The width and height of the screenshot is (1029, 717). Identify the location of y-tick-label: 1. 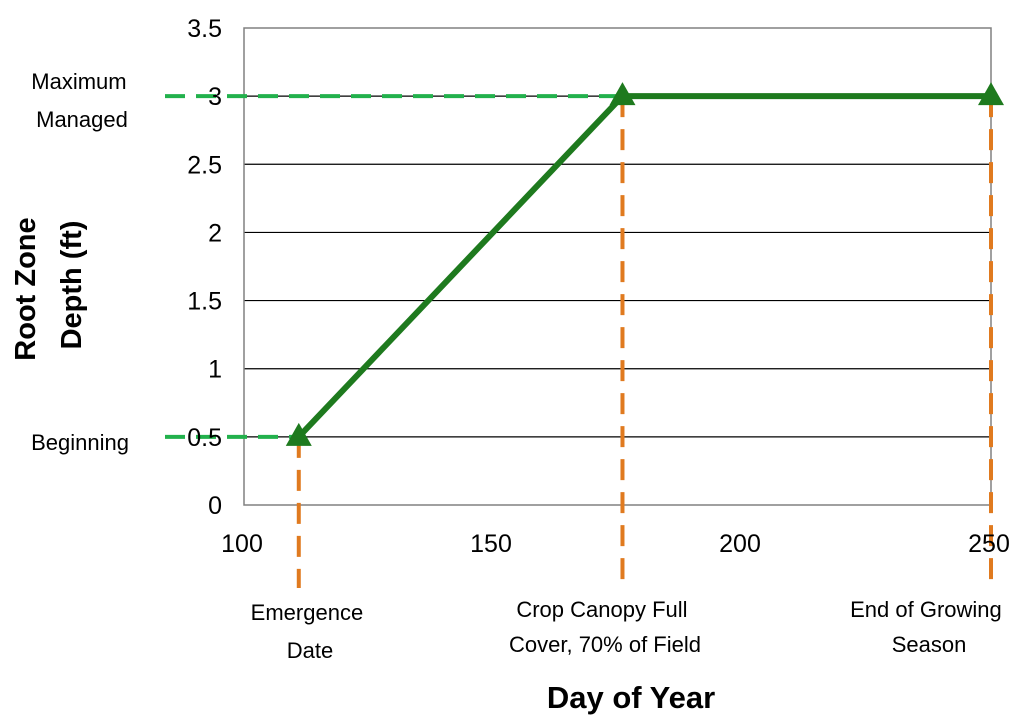
(215, 370).